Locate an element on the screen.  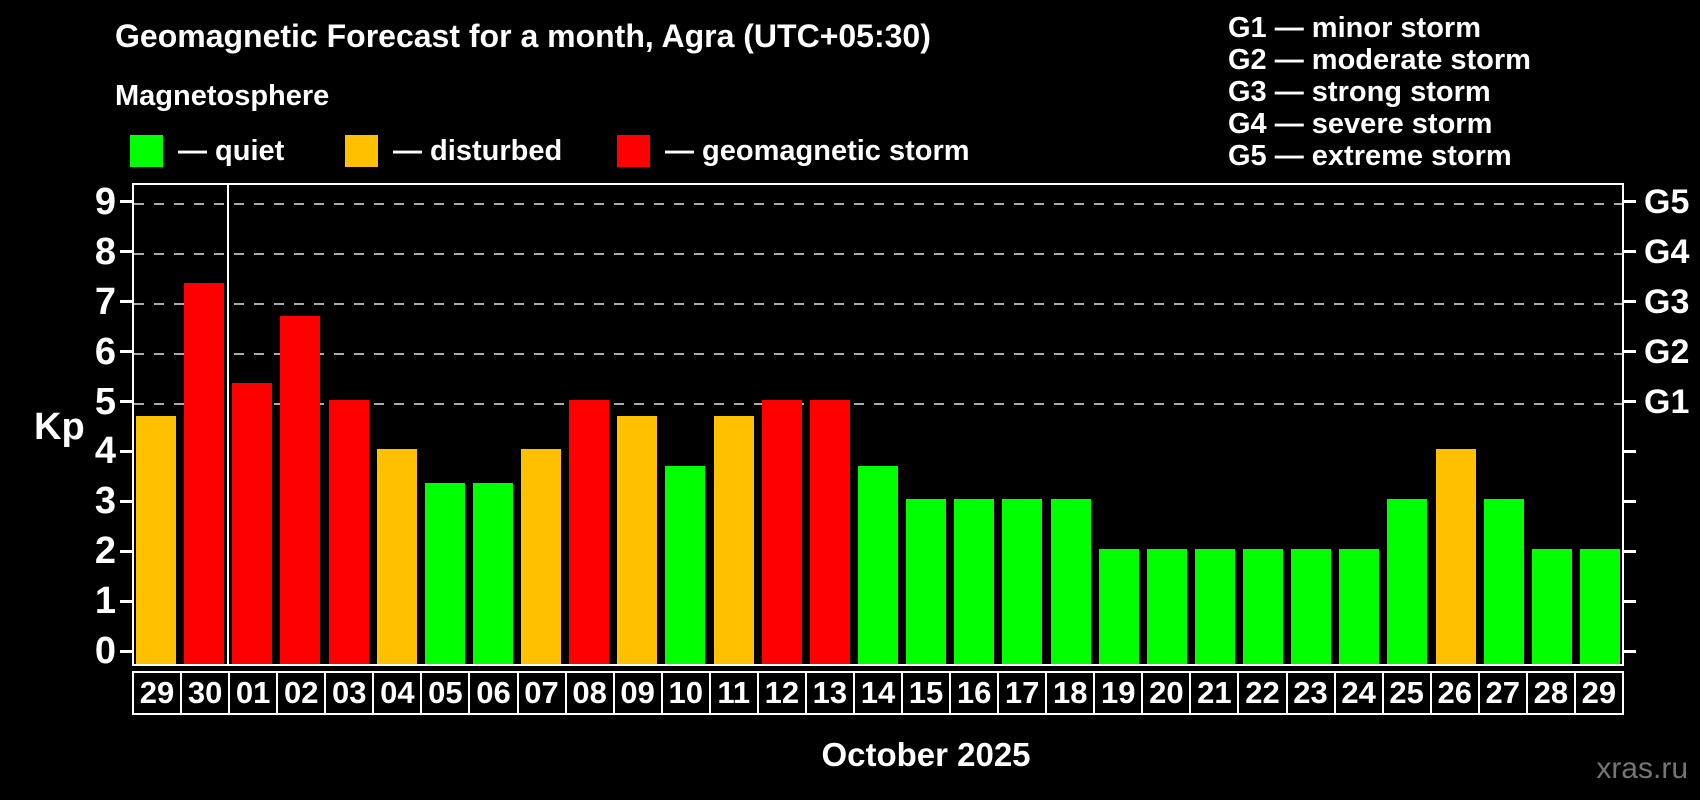
day-cell-1-30: 30 is located at coordinates (205, 693).